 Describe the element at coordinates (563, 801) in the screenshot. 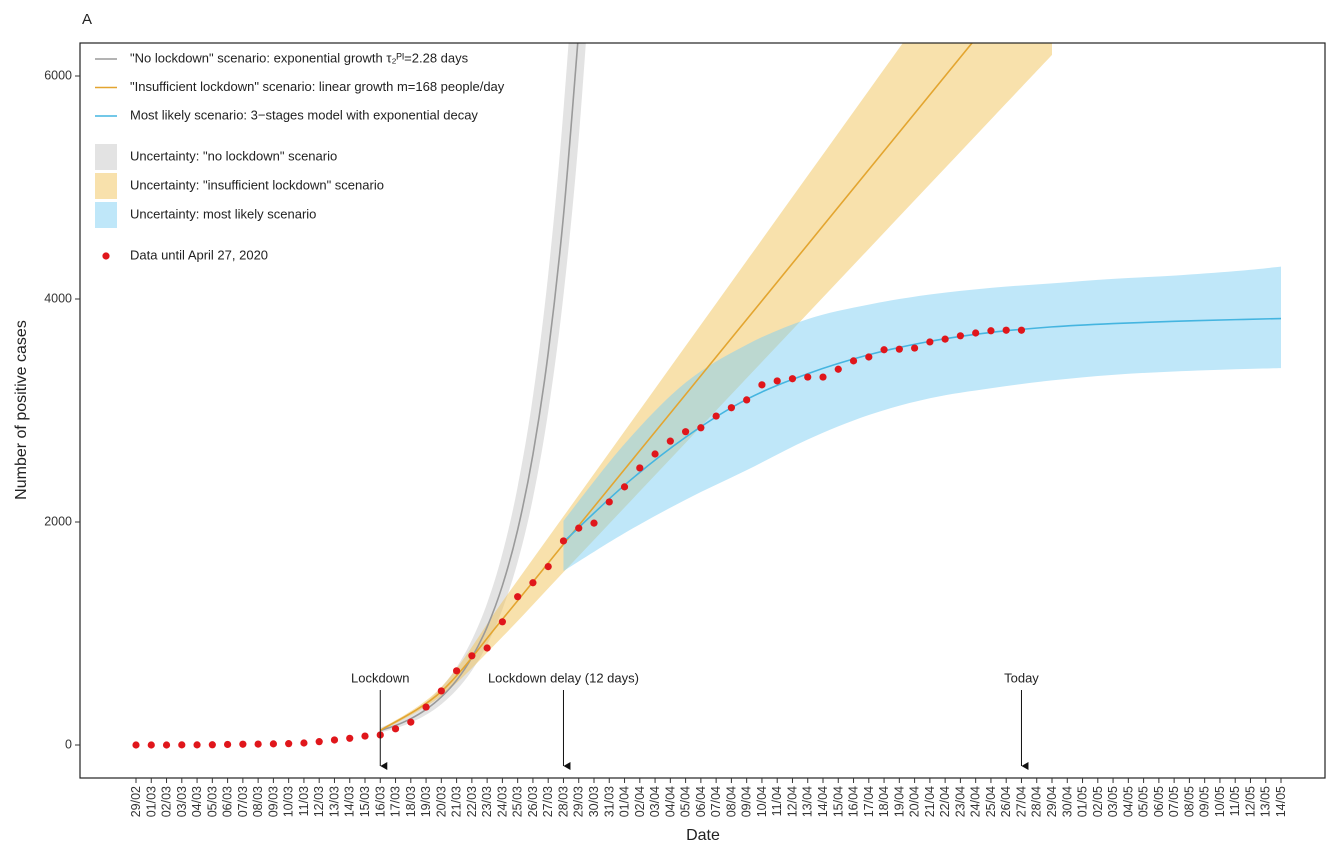

I see `x-tick-label: 28/03` at that location.